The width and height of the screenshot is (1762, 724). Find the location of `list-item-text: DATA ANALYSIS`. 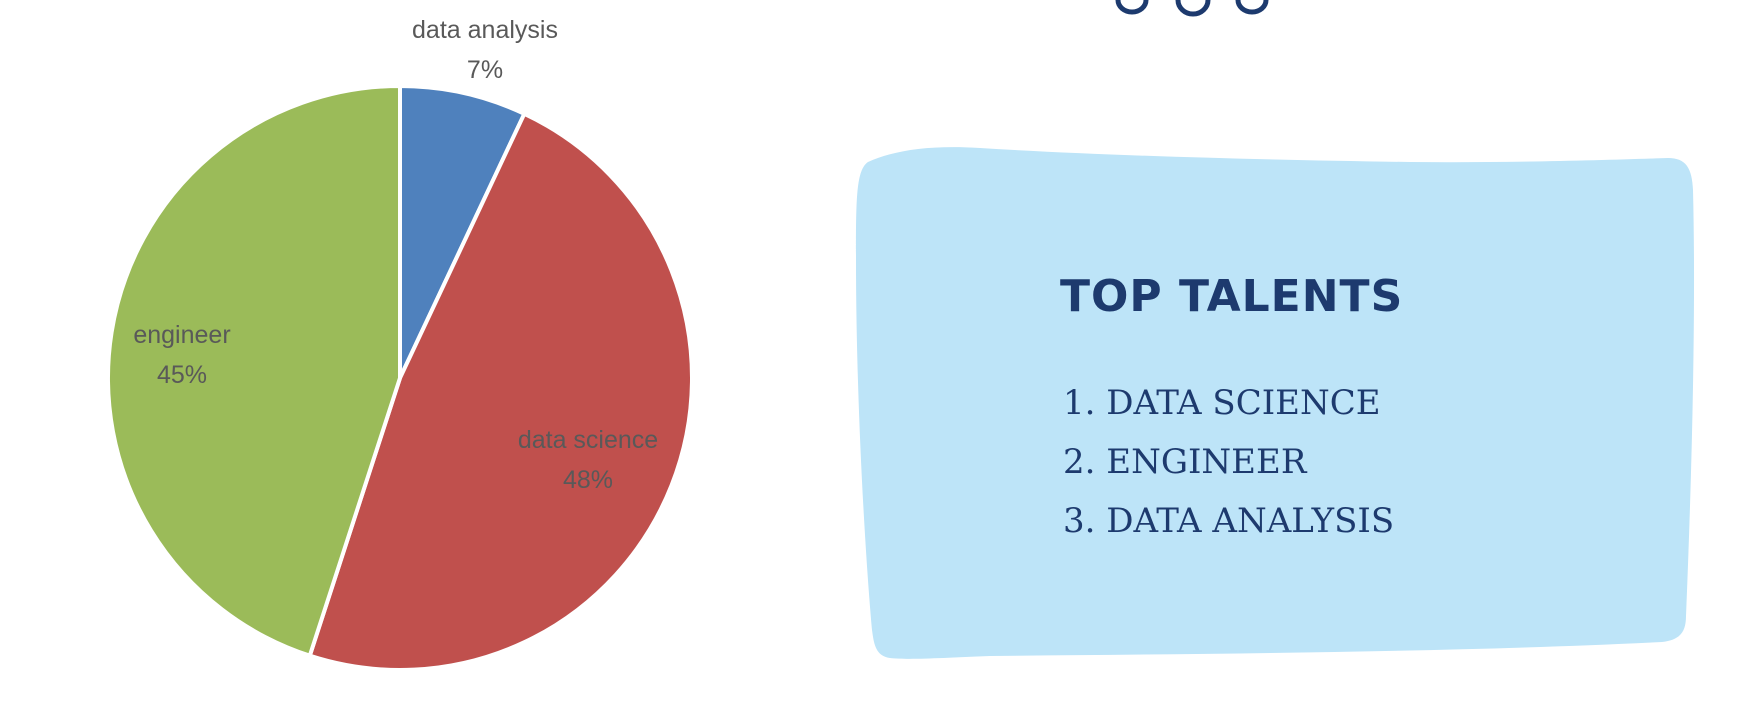

list-item-text: DATA ANALYSIS is located at coordinates (1250, 521).